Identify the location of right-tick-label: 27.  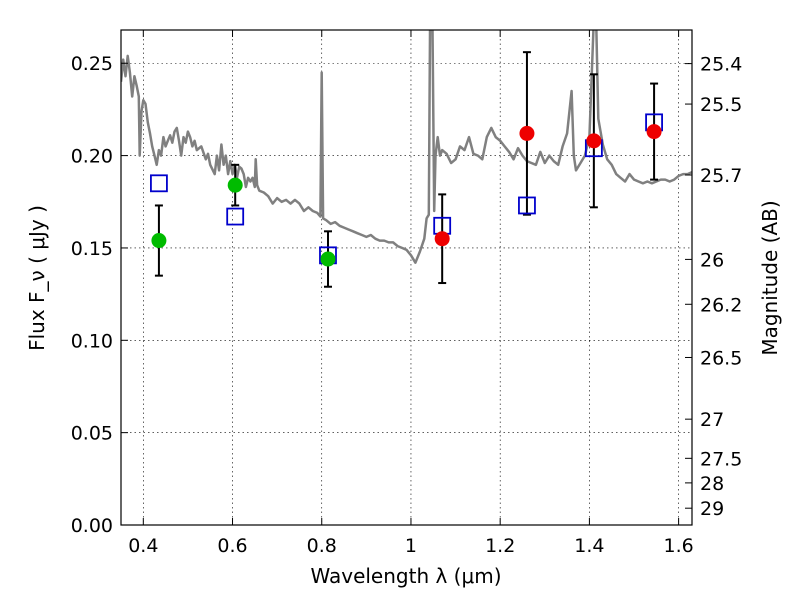
(712, 420).